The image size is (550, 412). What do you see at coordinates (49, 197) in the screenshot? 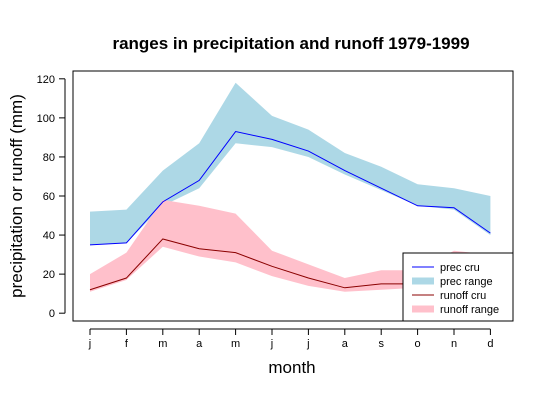
I see `y-tick-label: 60` at bounding box center [49, 197].